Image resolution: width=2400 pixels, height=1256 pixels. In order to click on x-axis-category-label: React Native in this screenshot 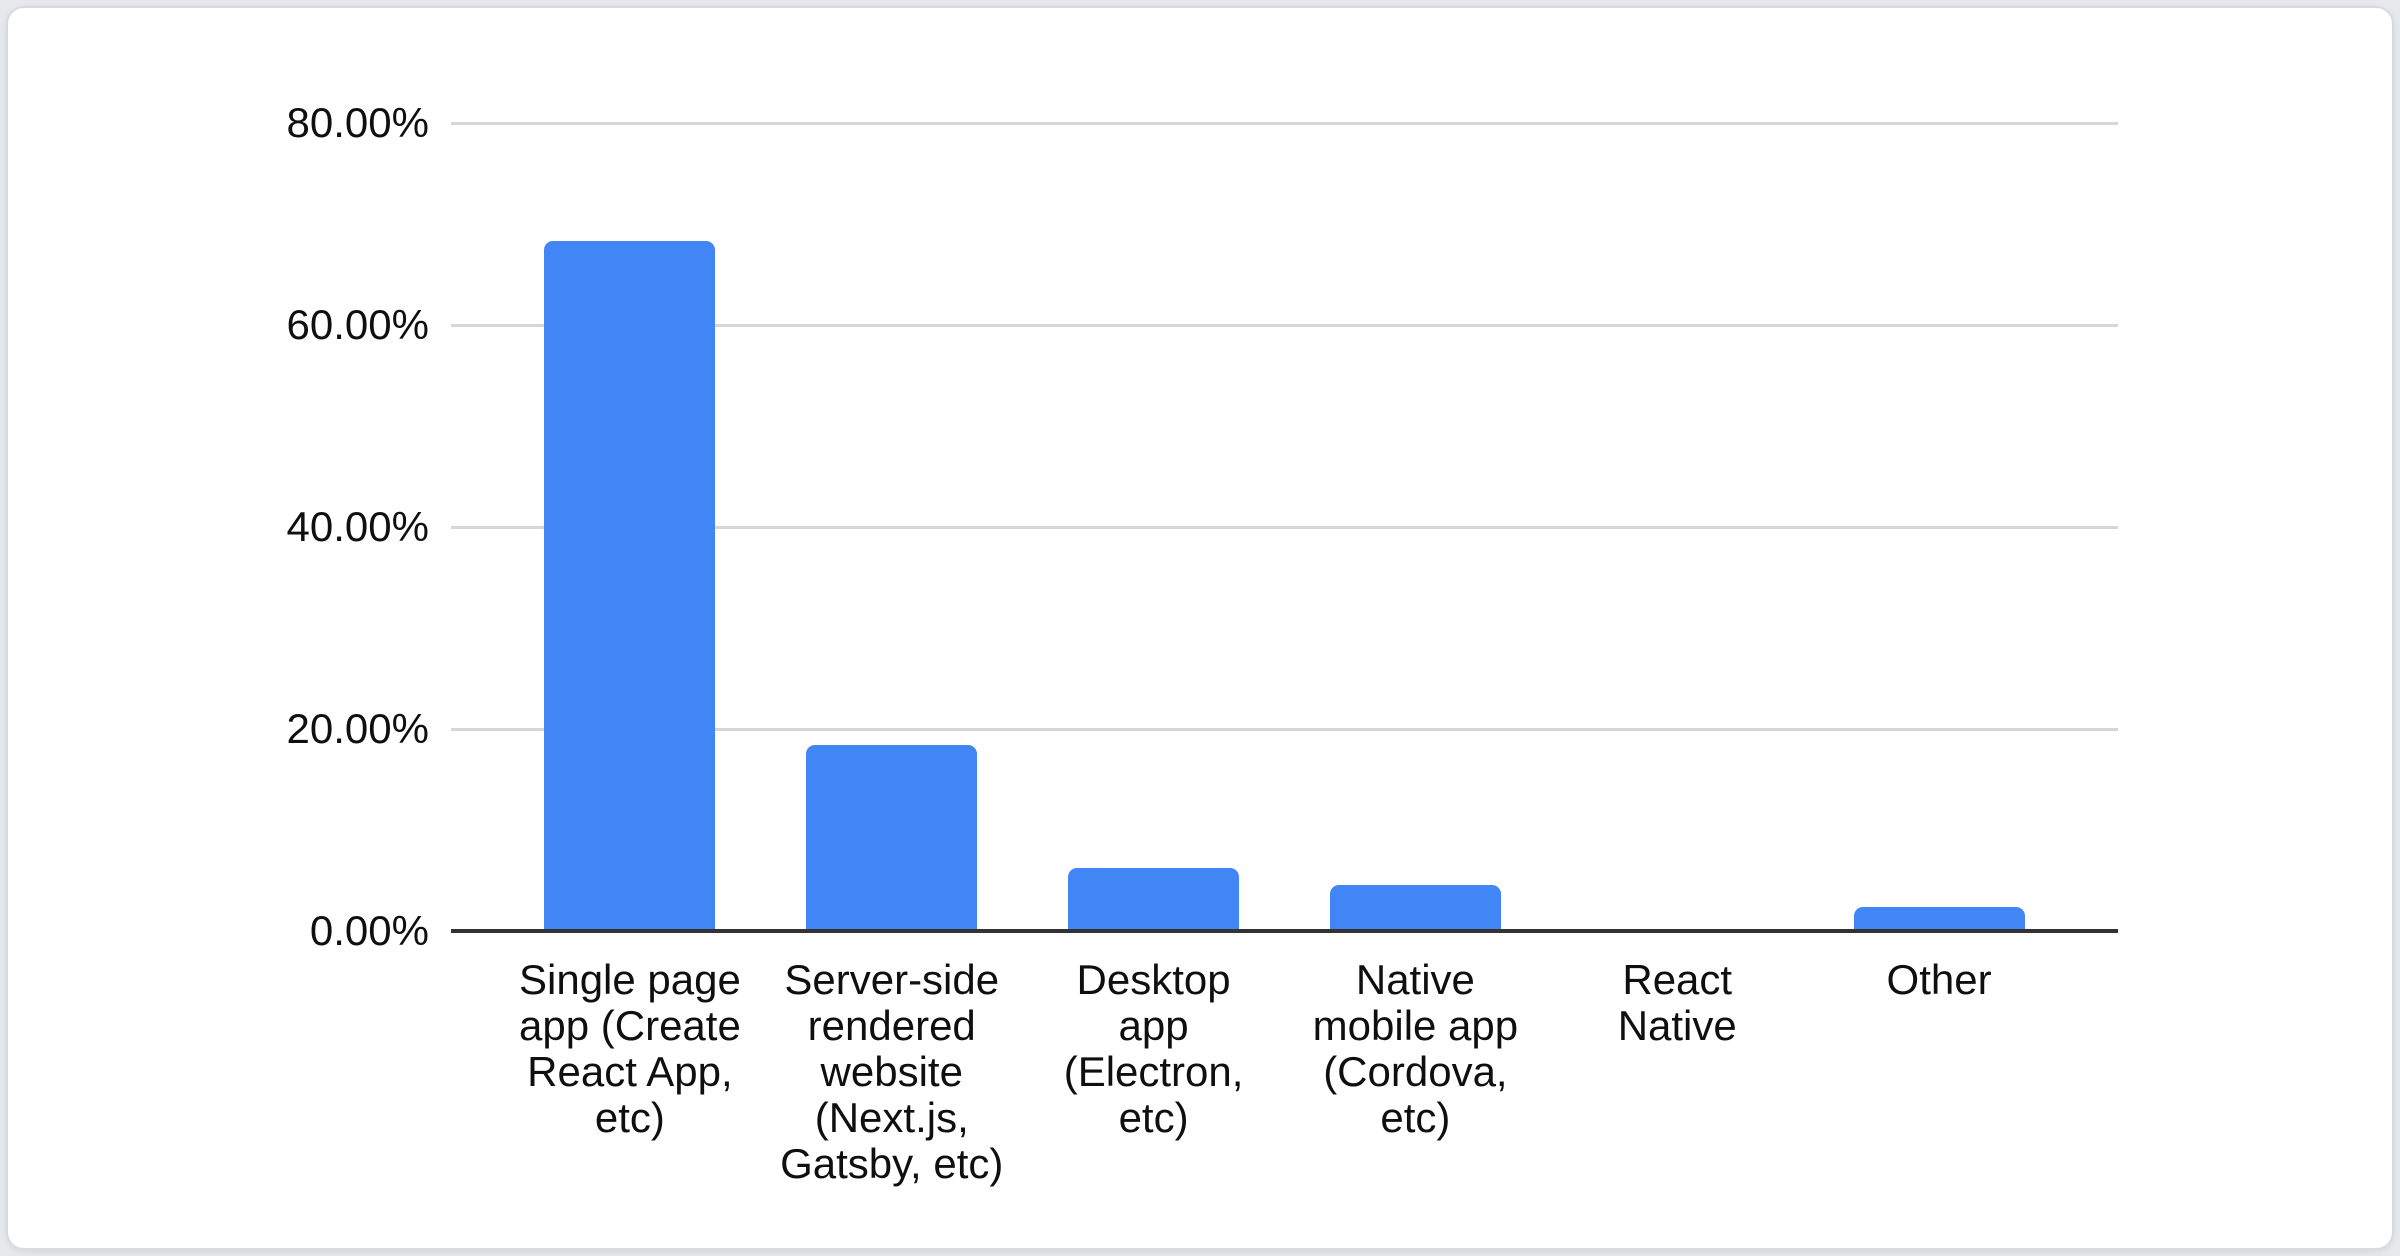, I will do `click(1677, 1002)`.